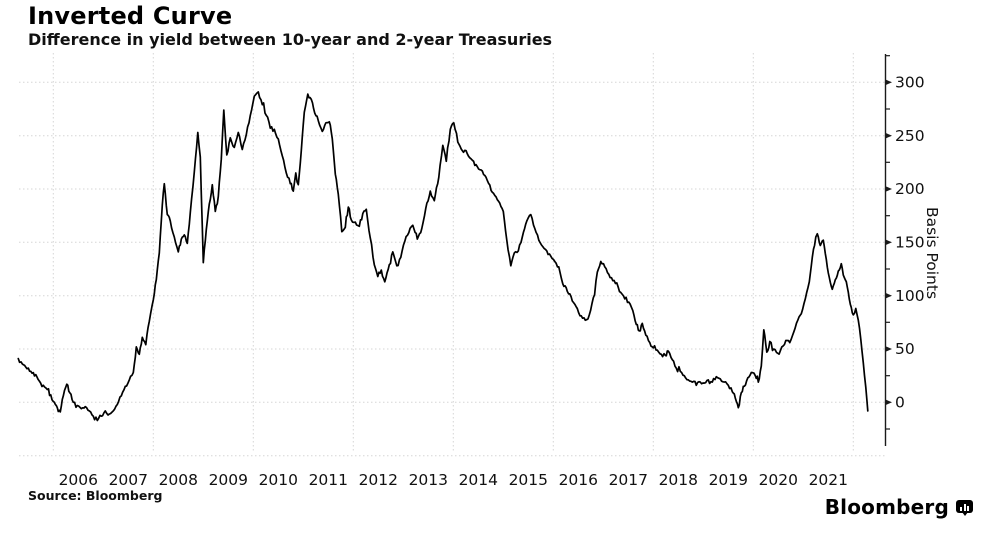  Describe the element at coordinates (900, 403) in the screenshot. I see `y-tick-label: 0` at that location.